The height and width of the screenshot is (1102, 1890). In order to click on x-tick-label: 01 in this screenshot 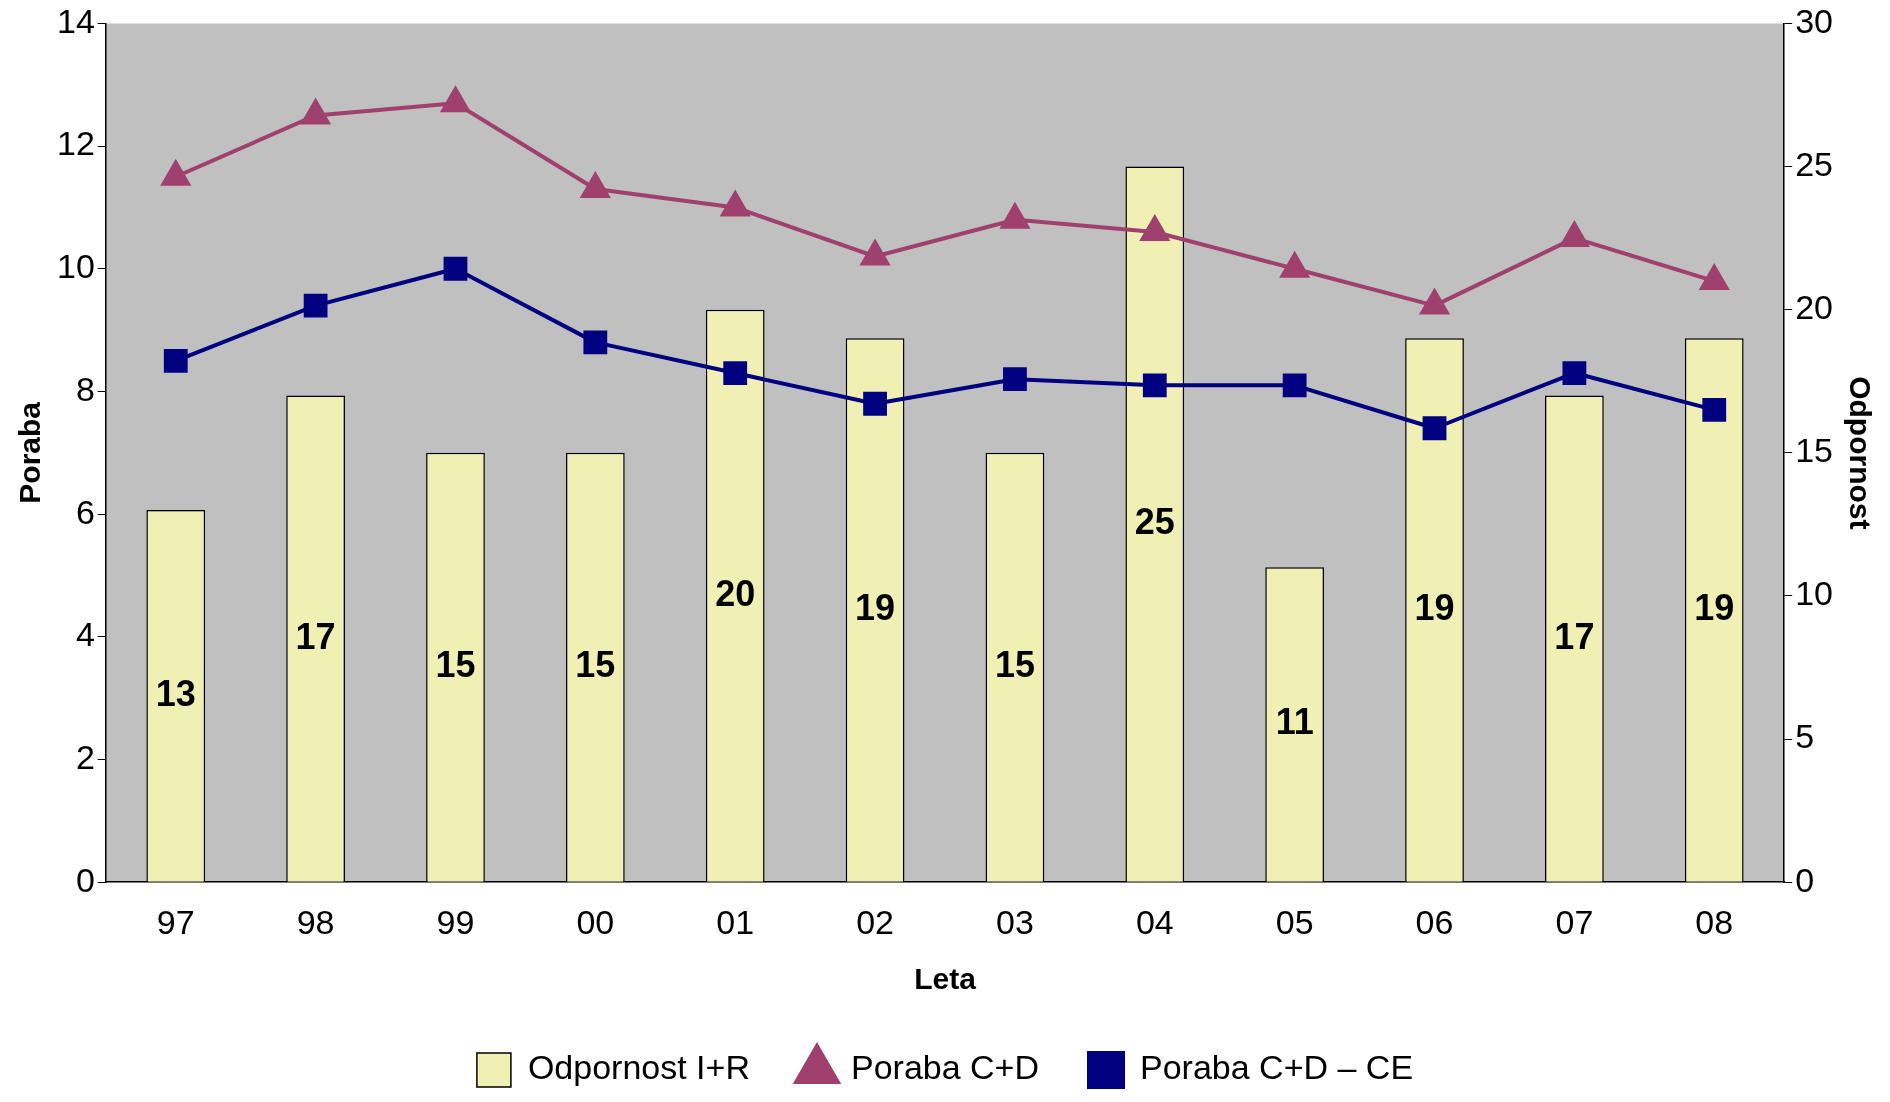, I will do `click(735, 921)`.